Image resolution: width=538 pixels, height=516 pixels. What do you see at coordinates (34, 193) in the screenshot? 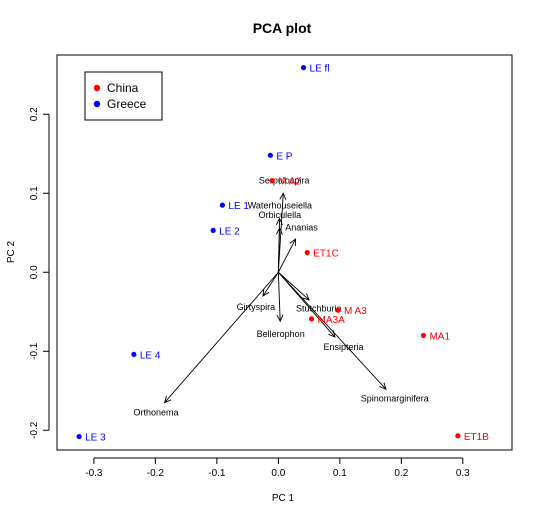
I see `y-tick-label: 0.1` at bounding box center [34, 193].